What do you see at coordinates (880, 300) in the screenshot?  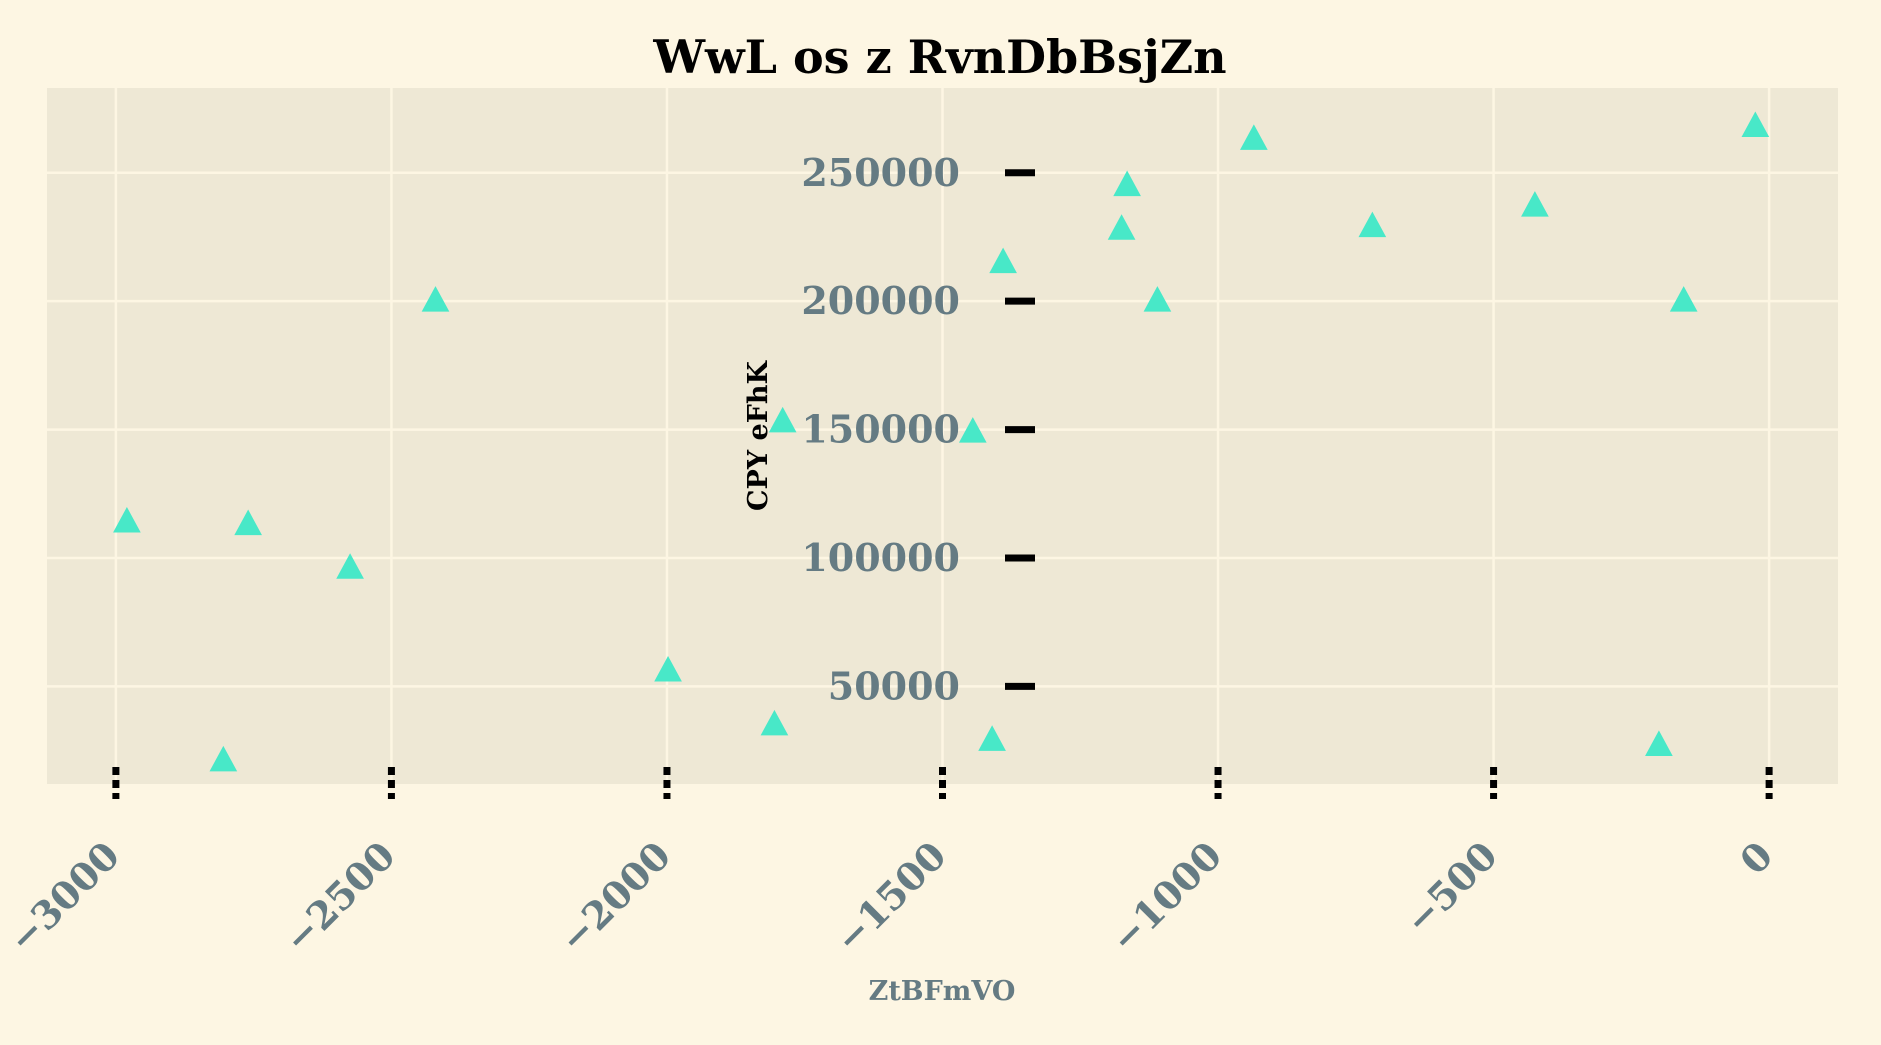 I see `y-tick-label: 200000` at bounding box center [880, 300].